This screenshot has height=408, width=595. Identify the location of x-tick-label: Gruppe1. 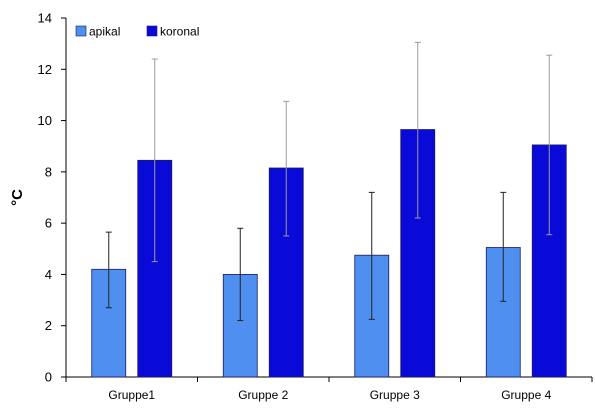
(131, 395).